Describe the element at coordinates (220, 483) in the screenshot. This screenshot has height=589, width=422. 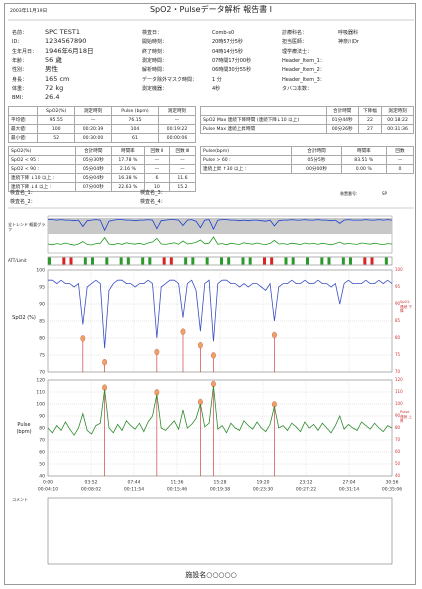
I see `x-tick-label: 15:28` at that location.